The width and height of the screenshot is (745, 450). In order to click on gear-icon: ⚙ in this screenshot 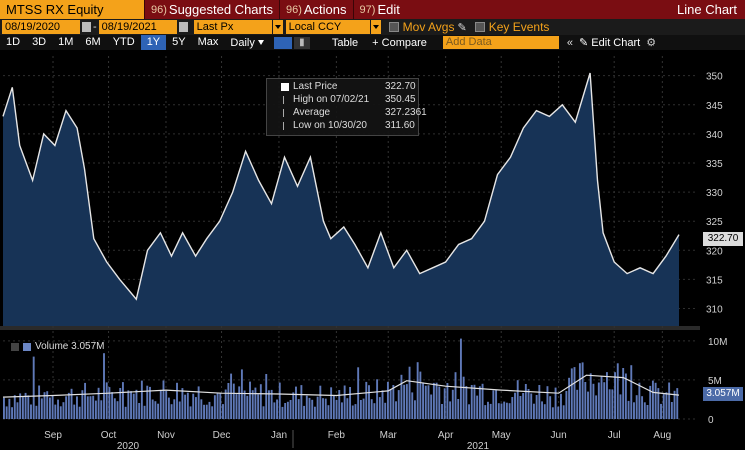, I will do `click(651, 43)`.